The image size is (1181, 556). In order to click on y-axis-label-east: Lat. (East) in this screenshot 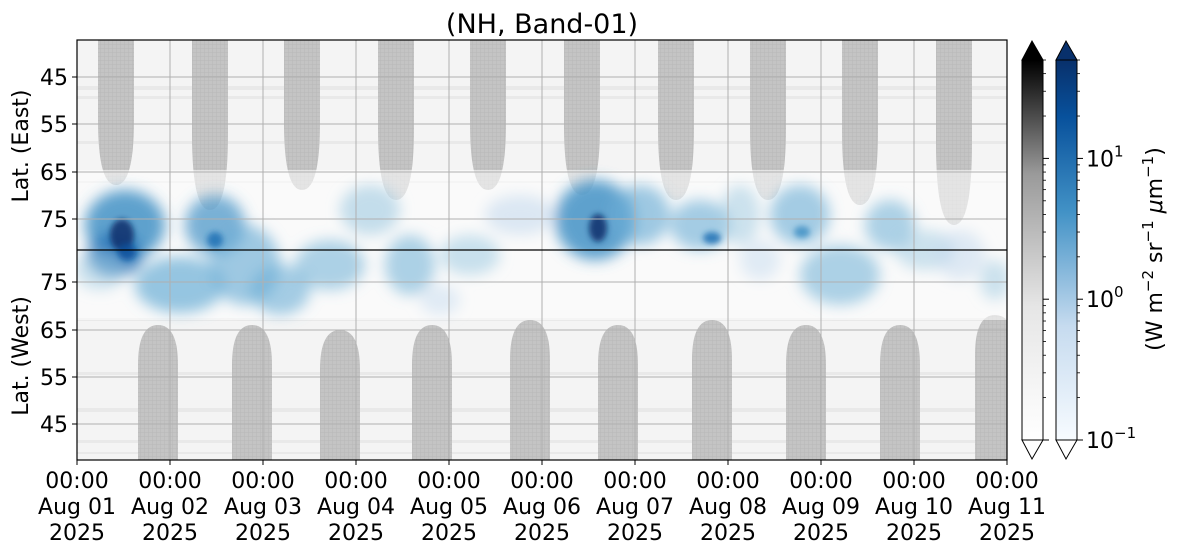, I will do `click(21, 146)`.